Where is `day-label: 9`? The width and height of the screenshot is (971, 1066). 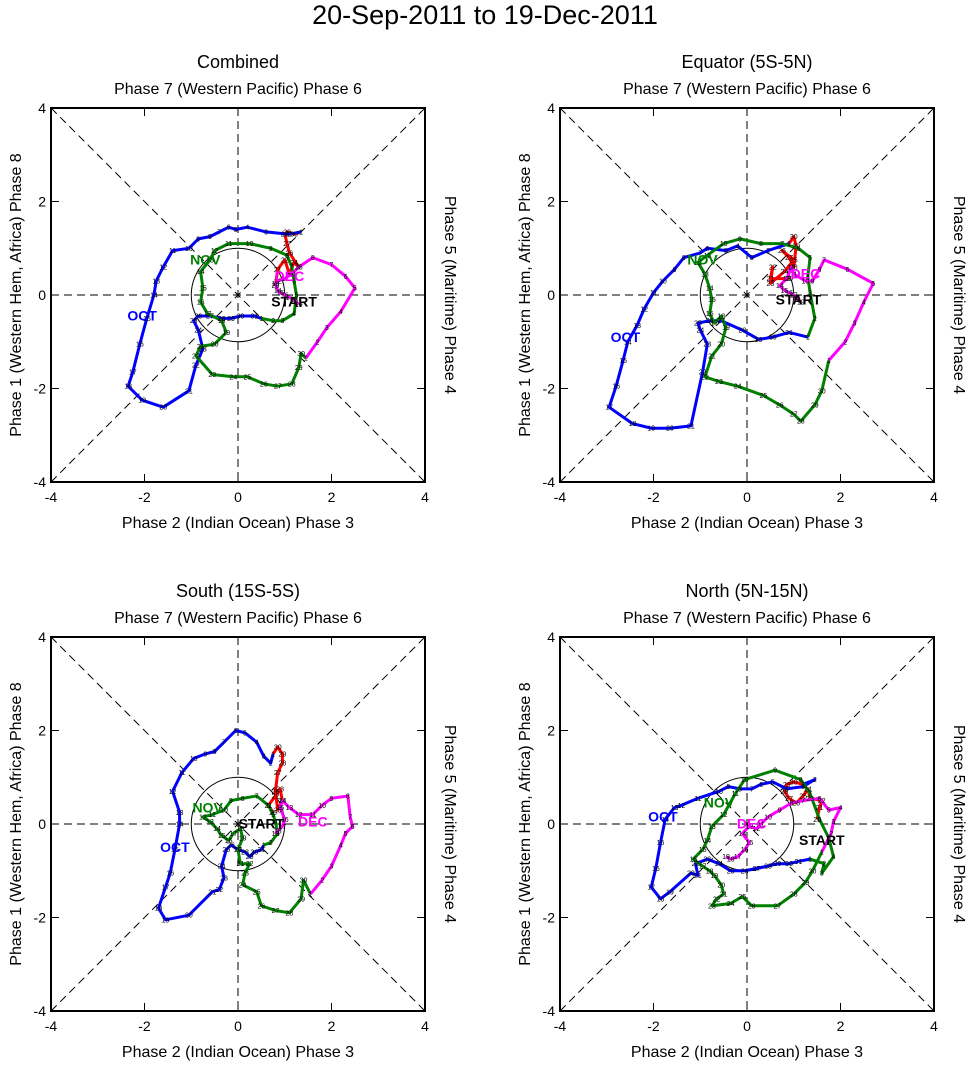
day-label: 9 is located at coordinates (775, 771).